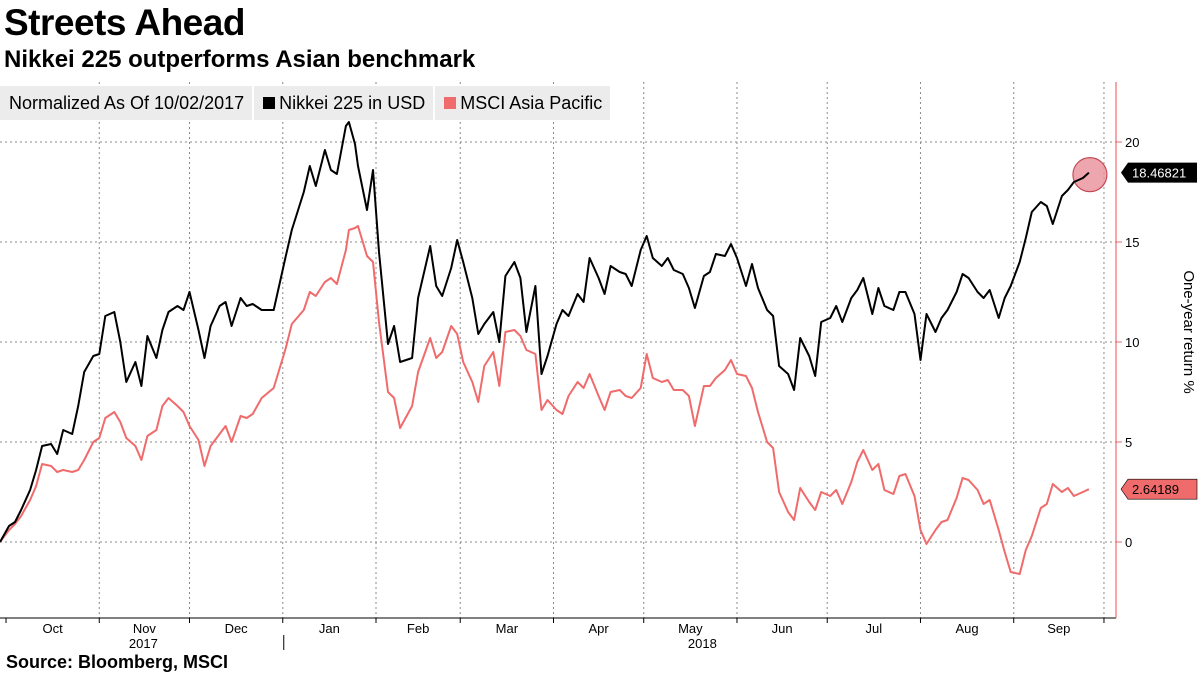 The image size is (1200, 675). I want to click on y-tick-label-15: 15, so click(1132, 242).